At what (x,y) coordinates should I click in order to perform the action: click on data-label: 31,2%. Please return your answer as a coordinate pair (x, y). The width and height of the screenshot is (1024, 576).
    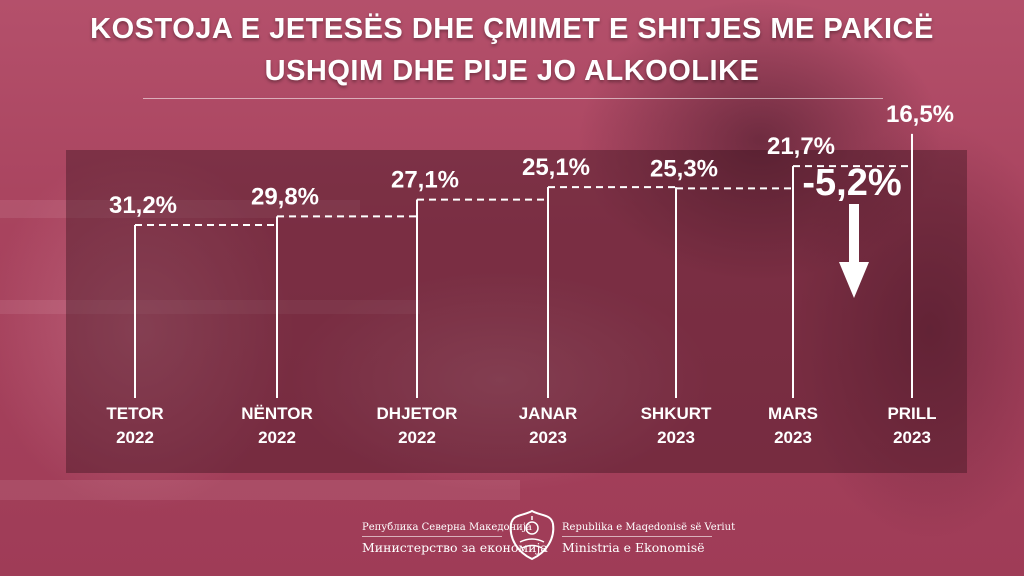
    Looking at the image, I should click on (143, 205).